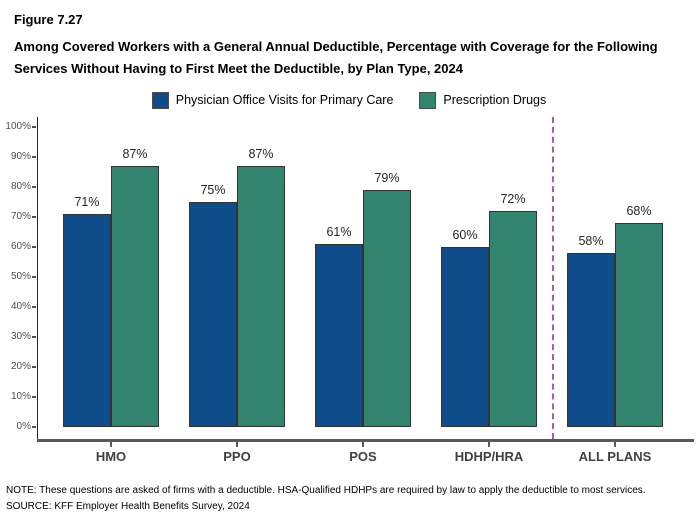  What do you see at coordinates (339, 232) in the screenshot?
I see `bar-value-label: 61%` at bounding box center [339, 232].